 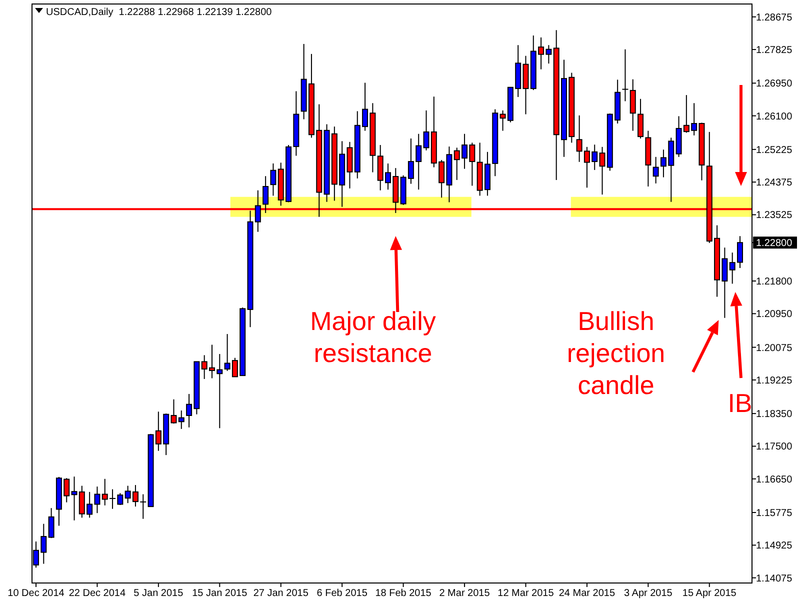 I want to click on annotation: Major daily resistance, so click(x=373, y=337).